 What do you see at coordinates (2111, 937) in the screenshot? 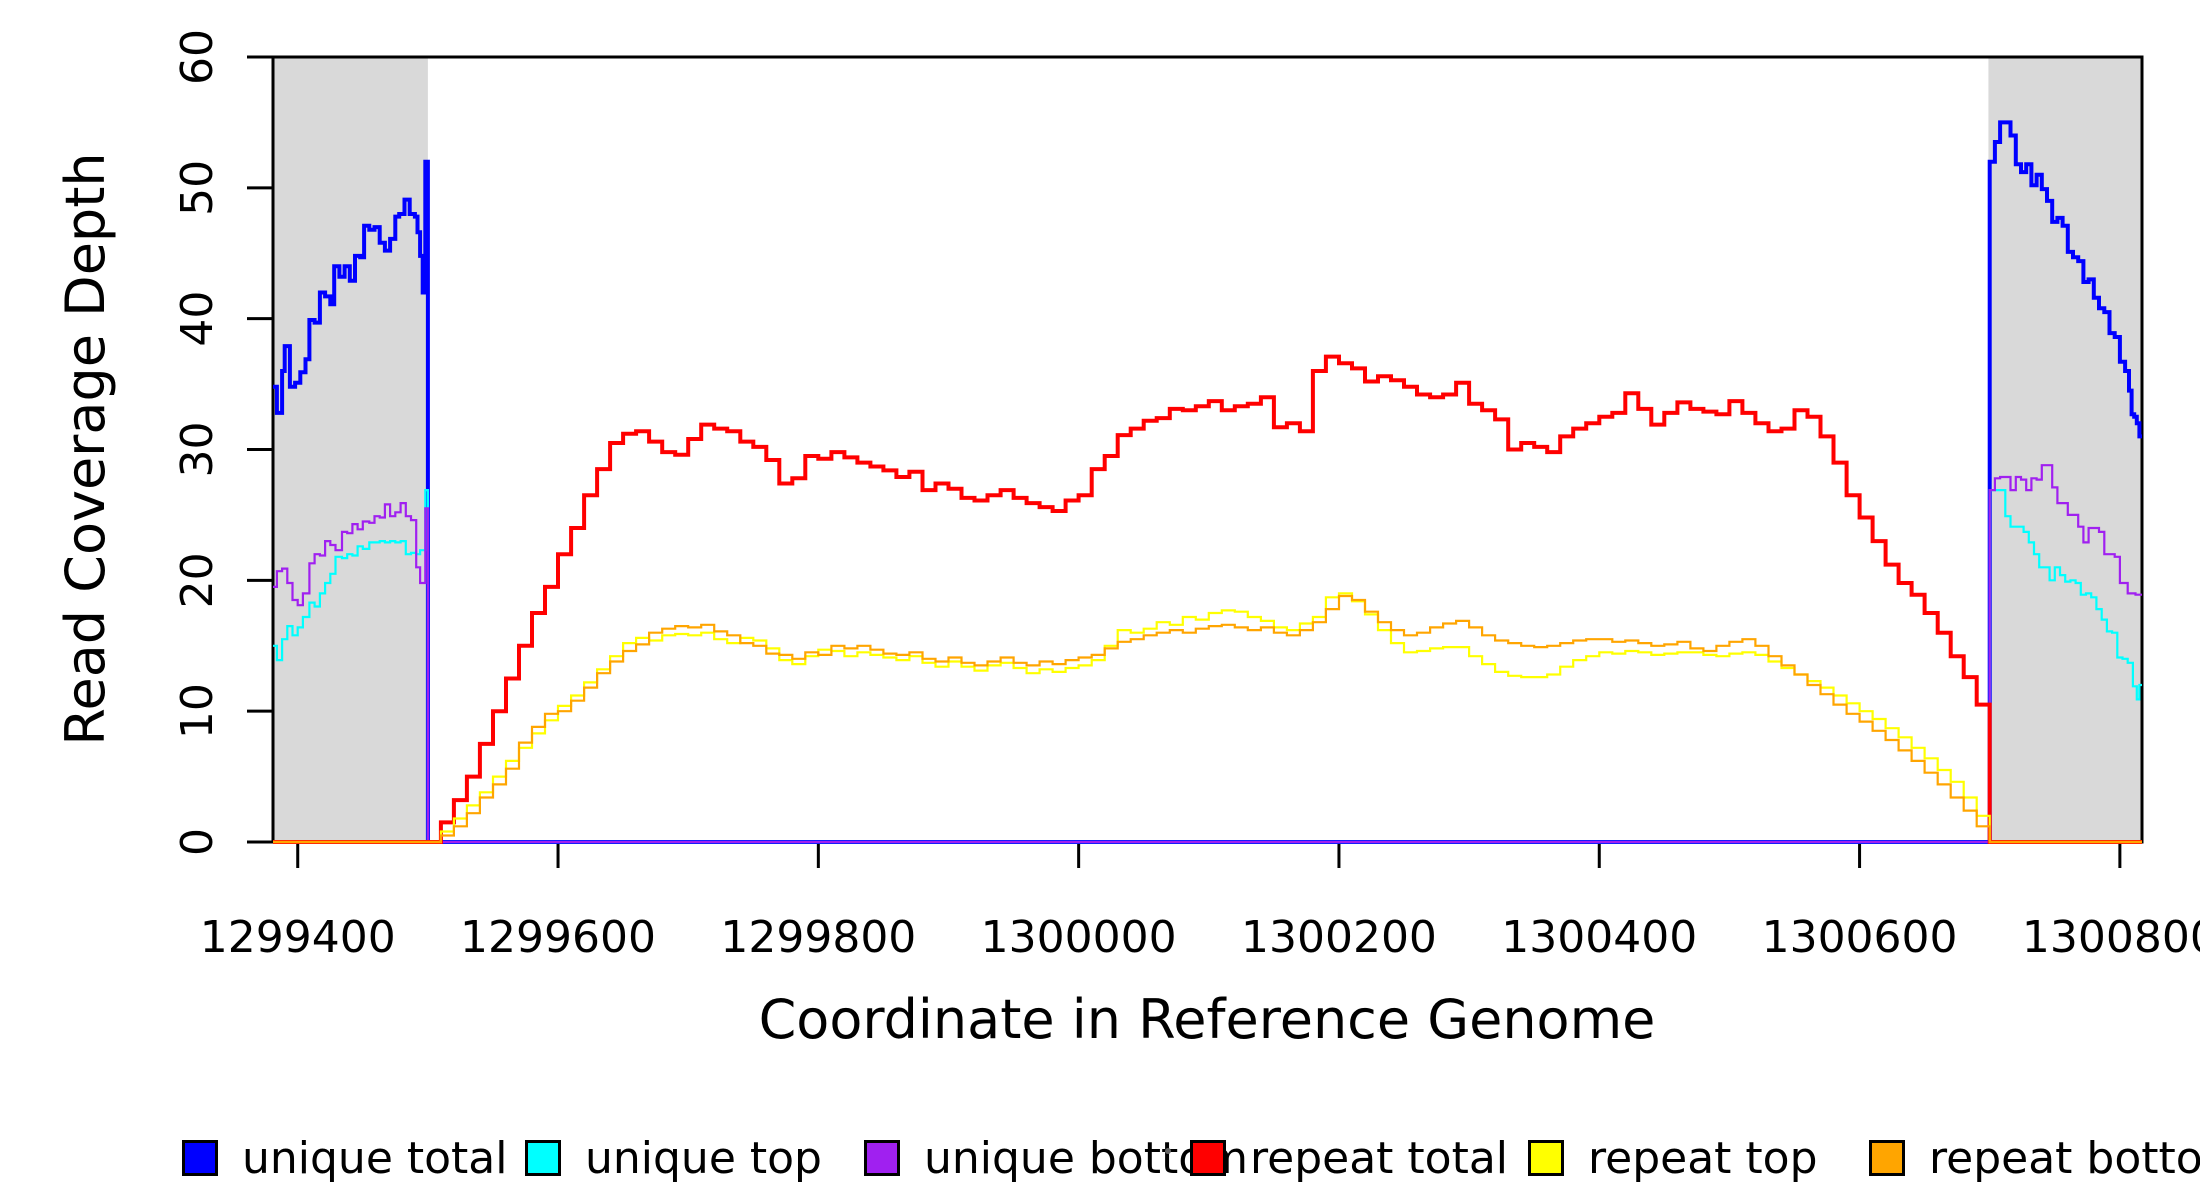
I see `x-tick-label: 1300800` at bounding box center [2111, 937].